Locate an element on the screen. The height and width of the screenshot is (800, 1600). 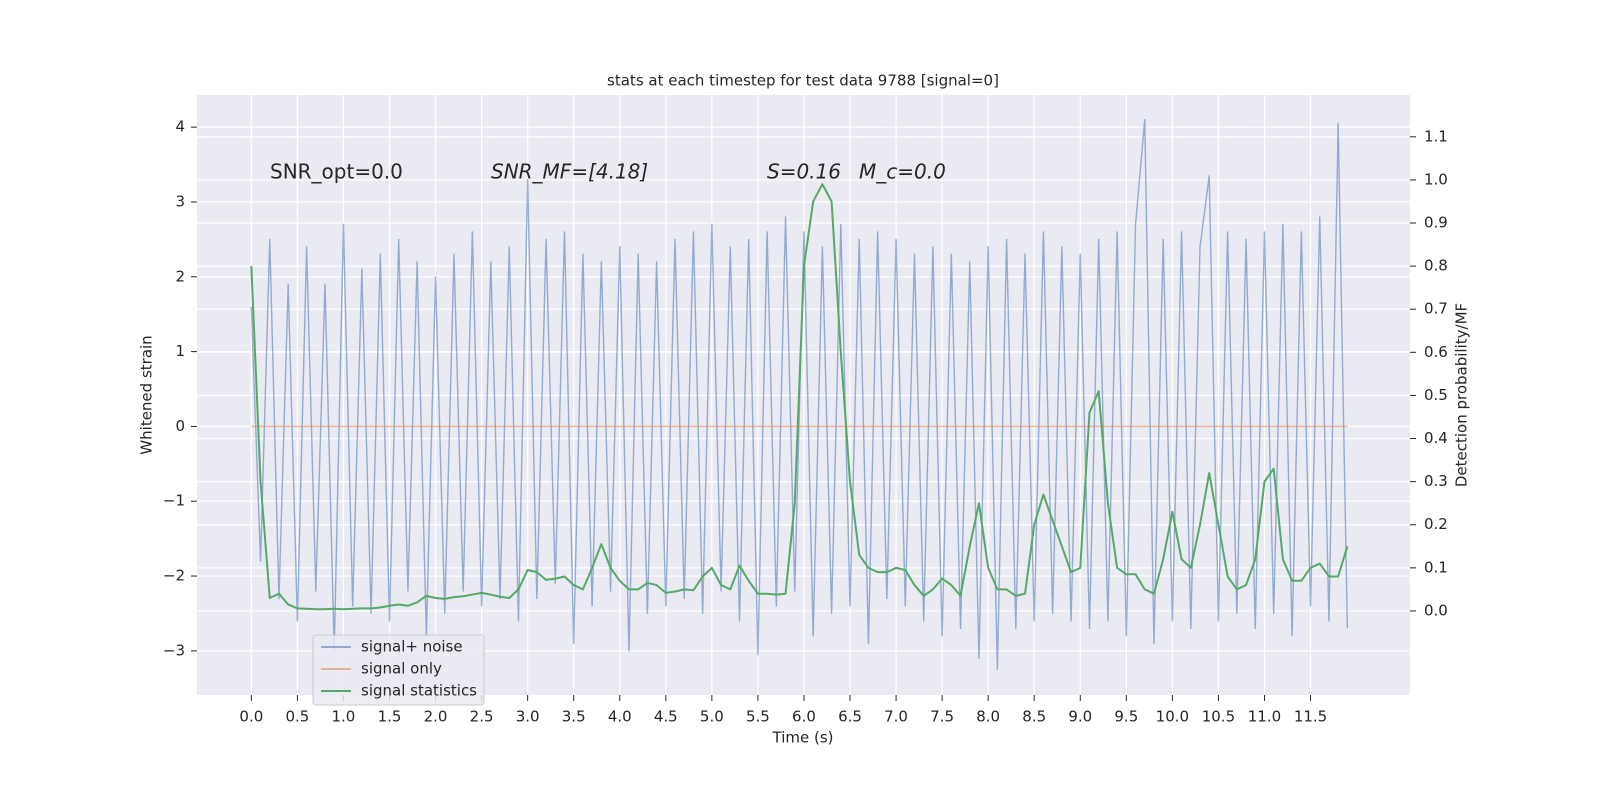
y2-tick-label: 0.5 is located at coordinates (1436, 395).